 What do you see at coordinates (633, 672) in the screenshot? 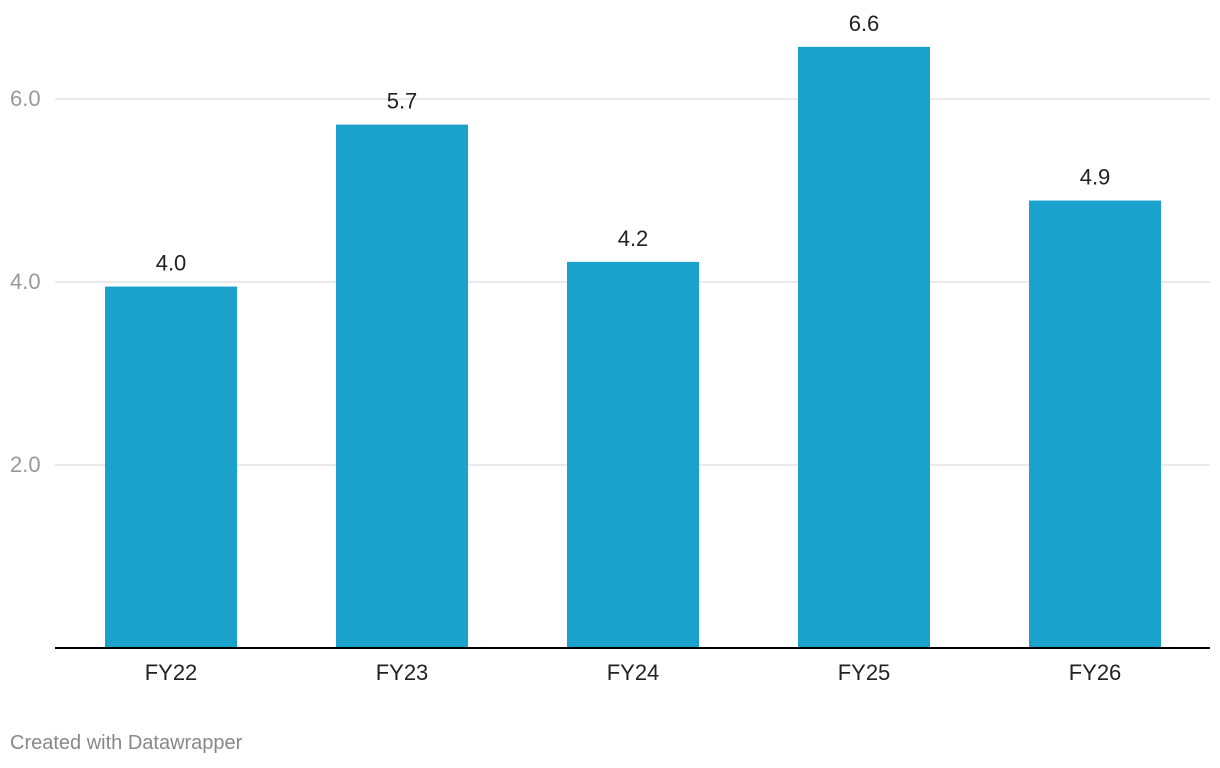
I see `x-tick-label: FY24` at bounding box center [633, 672].